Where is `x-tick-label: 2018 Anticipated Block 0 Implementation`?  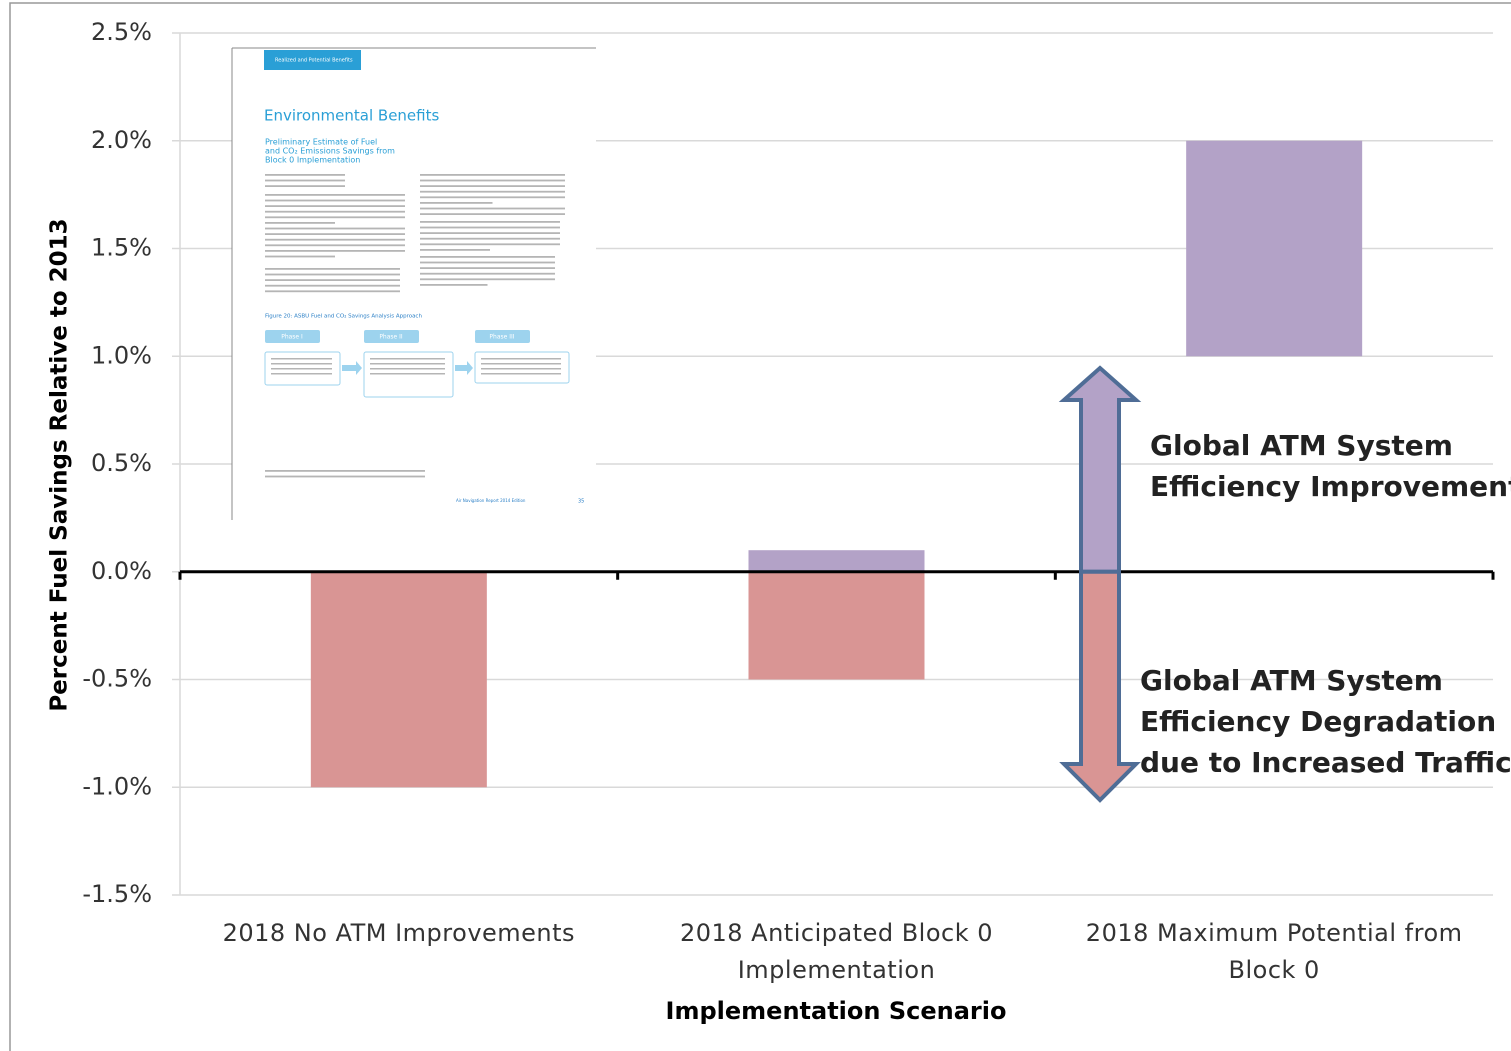
x-tick-label: 2018 Anticipated Block 0 Implementation is located at coordinates (836, 951).